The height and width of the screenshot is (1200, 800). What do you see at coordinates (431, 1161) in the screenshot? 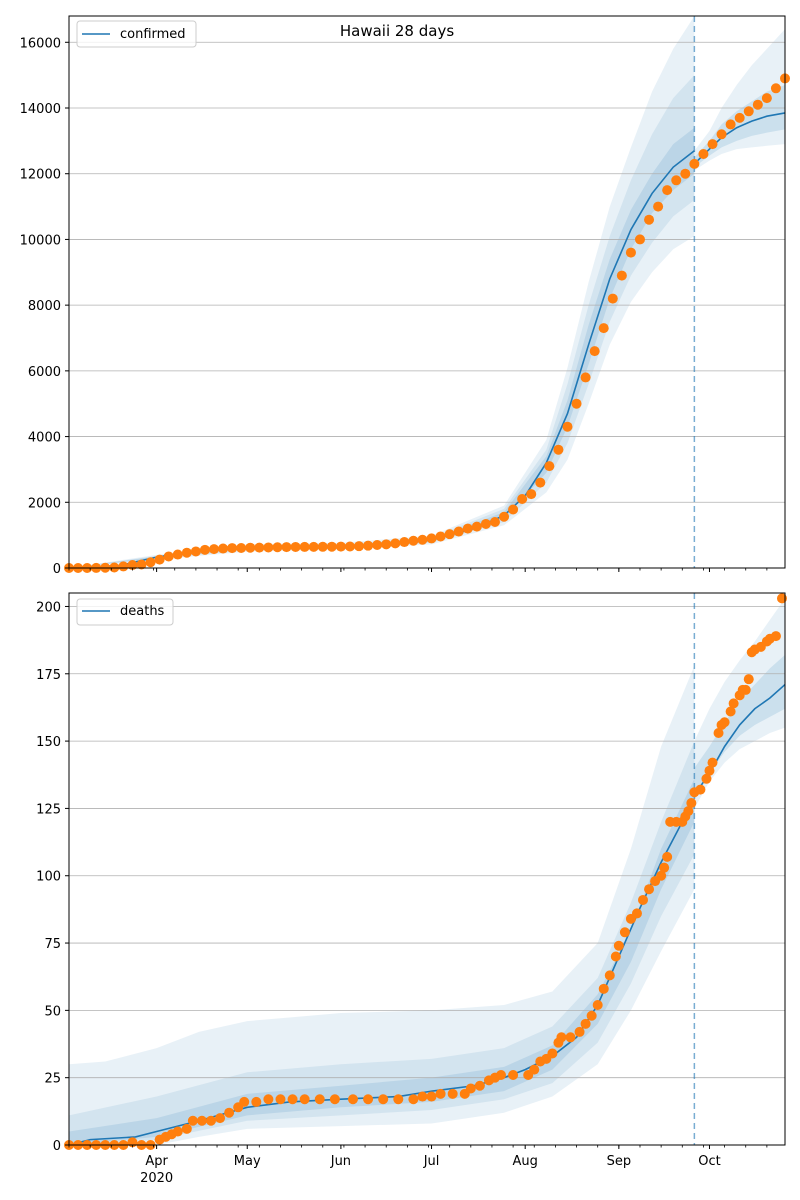
I see `x-tick-label: Jul` at bounding box center [431, 1161].